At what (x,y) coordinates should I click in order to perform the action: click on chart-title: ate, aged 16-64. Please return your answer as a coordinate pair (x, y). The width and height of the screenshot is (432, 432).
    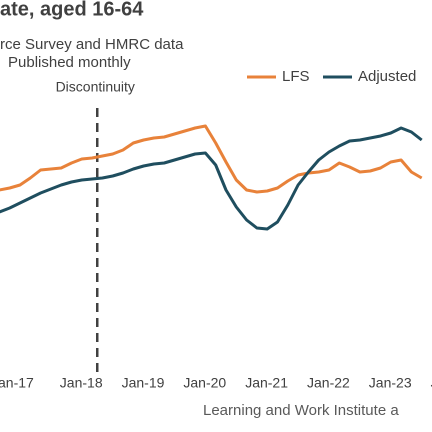
    Looking at the image, I should click on (72, 10).